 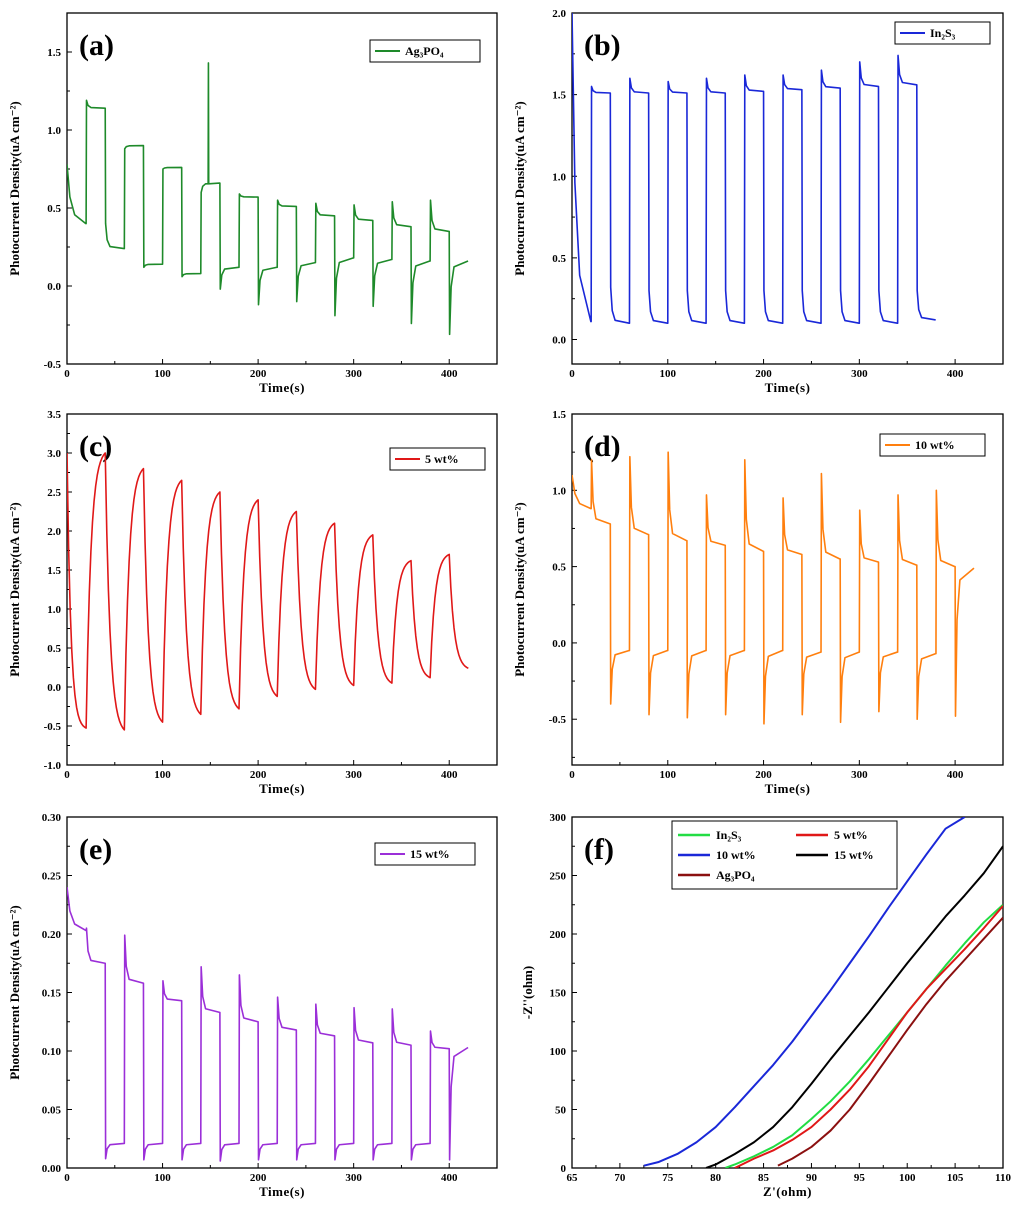 What do you see at coordinates (52, 1111) in the screenshot?
I see `y-tick-label: 0.05` at bounding box center [52, 1111].